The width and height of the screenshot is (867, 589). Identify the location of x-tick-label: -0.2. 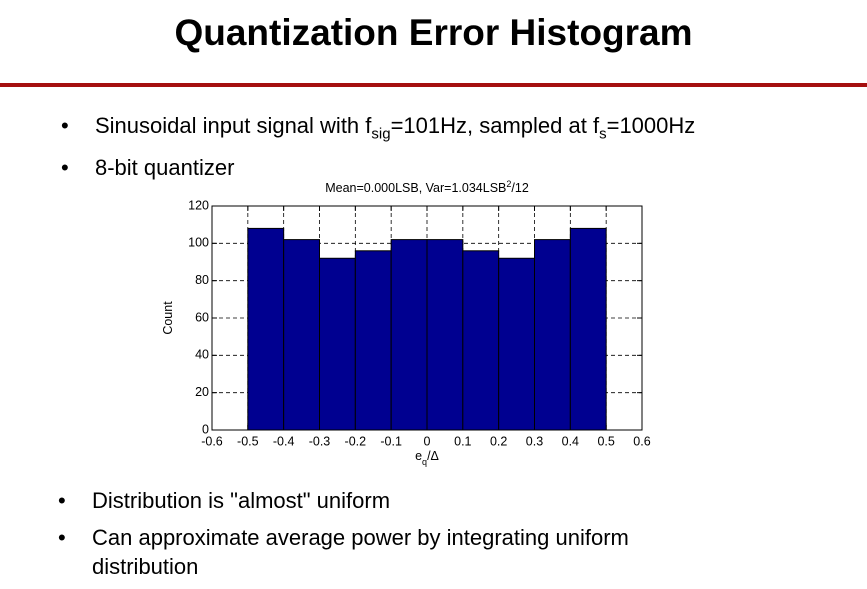
(356, 441).